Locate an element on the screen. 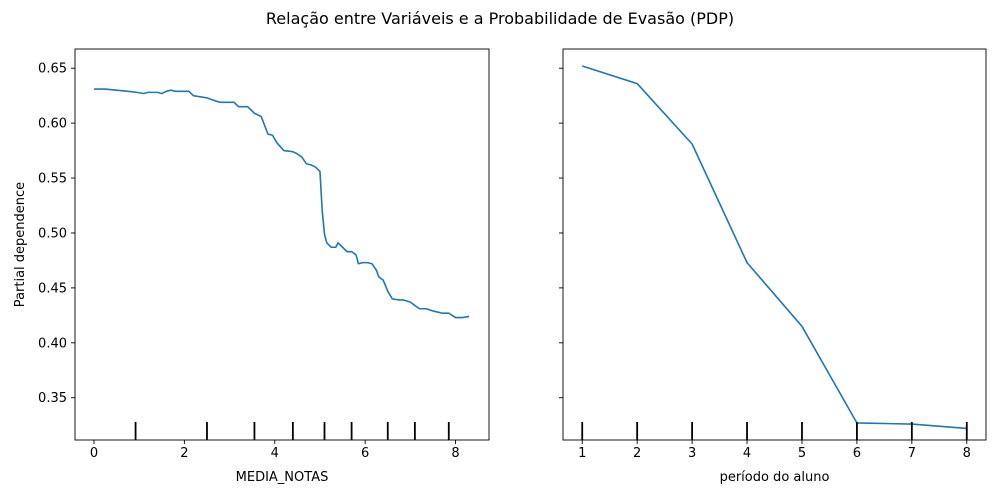 The height and width of the screenshot is (500, 1000). y-tick-label: 0.60 is located at coordinates (52, 124).